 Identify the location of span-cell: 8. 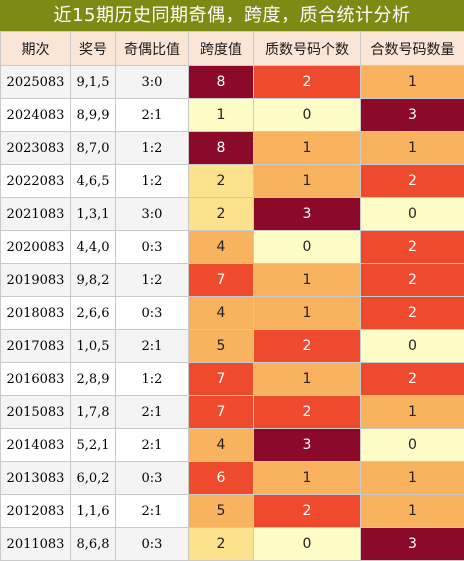
(221, 82).